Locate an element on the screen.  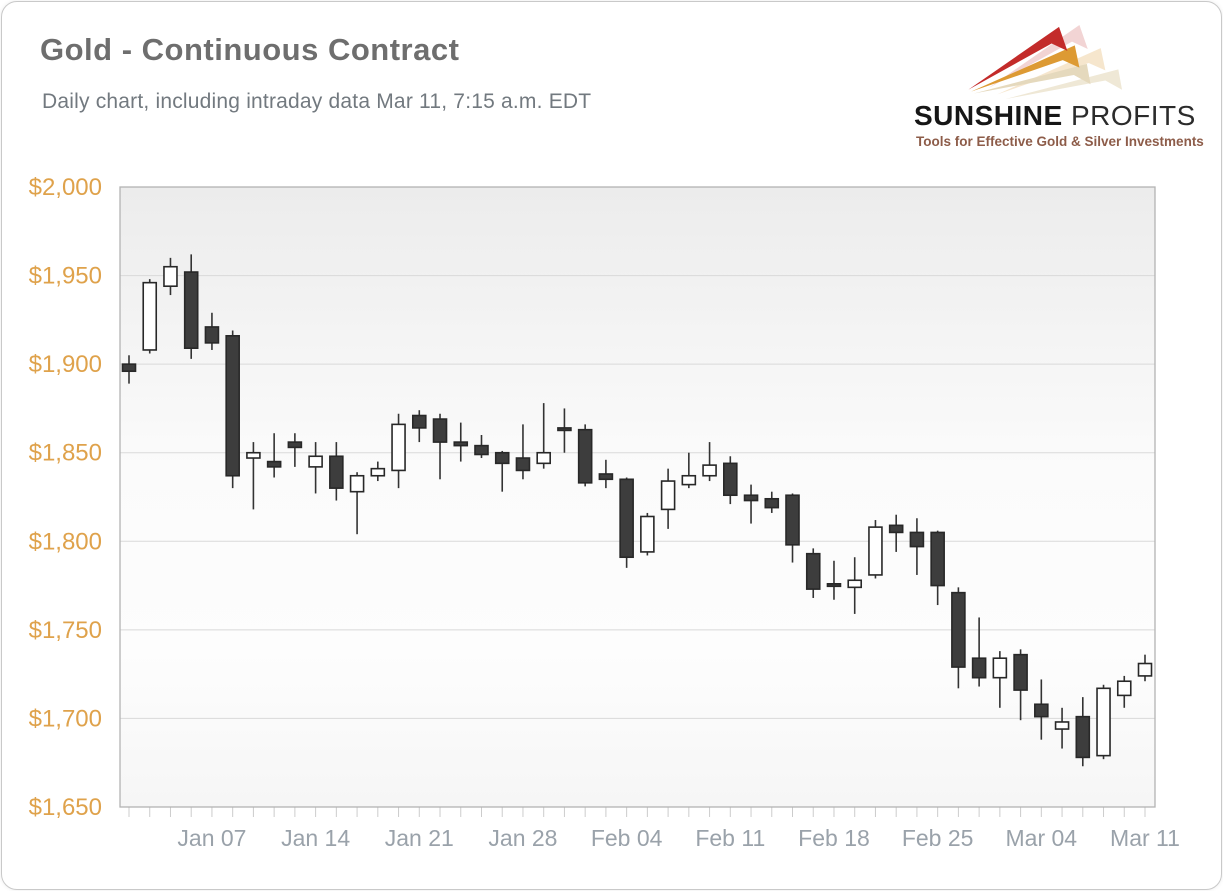
y-axis-label: $1,650 is located at coordinates (65, 807).